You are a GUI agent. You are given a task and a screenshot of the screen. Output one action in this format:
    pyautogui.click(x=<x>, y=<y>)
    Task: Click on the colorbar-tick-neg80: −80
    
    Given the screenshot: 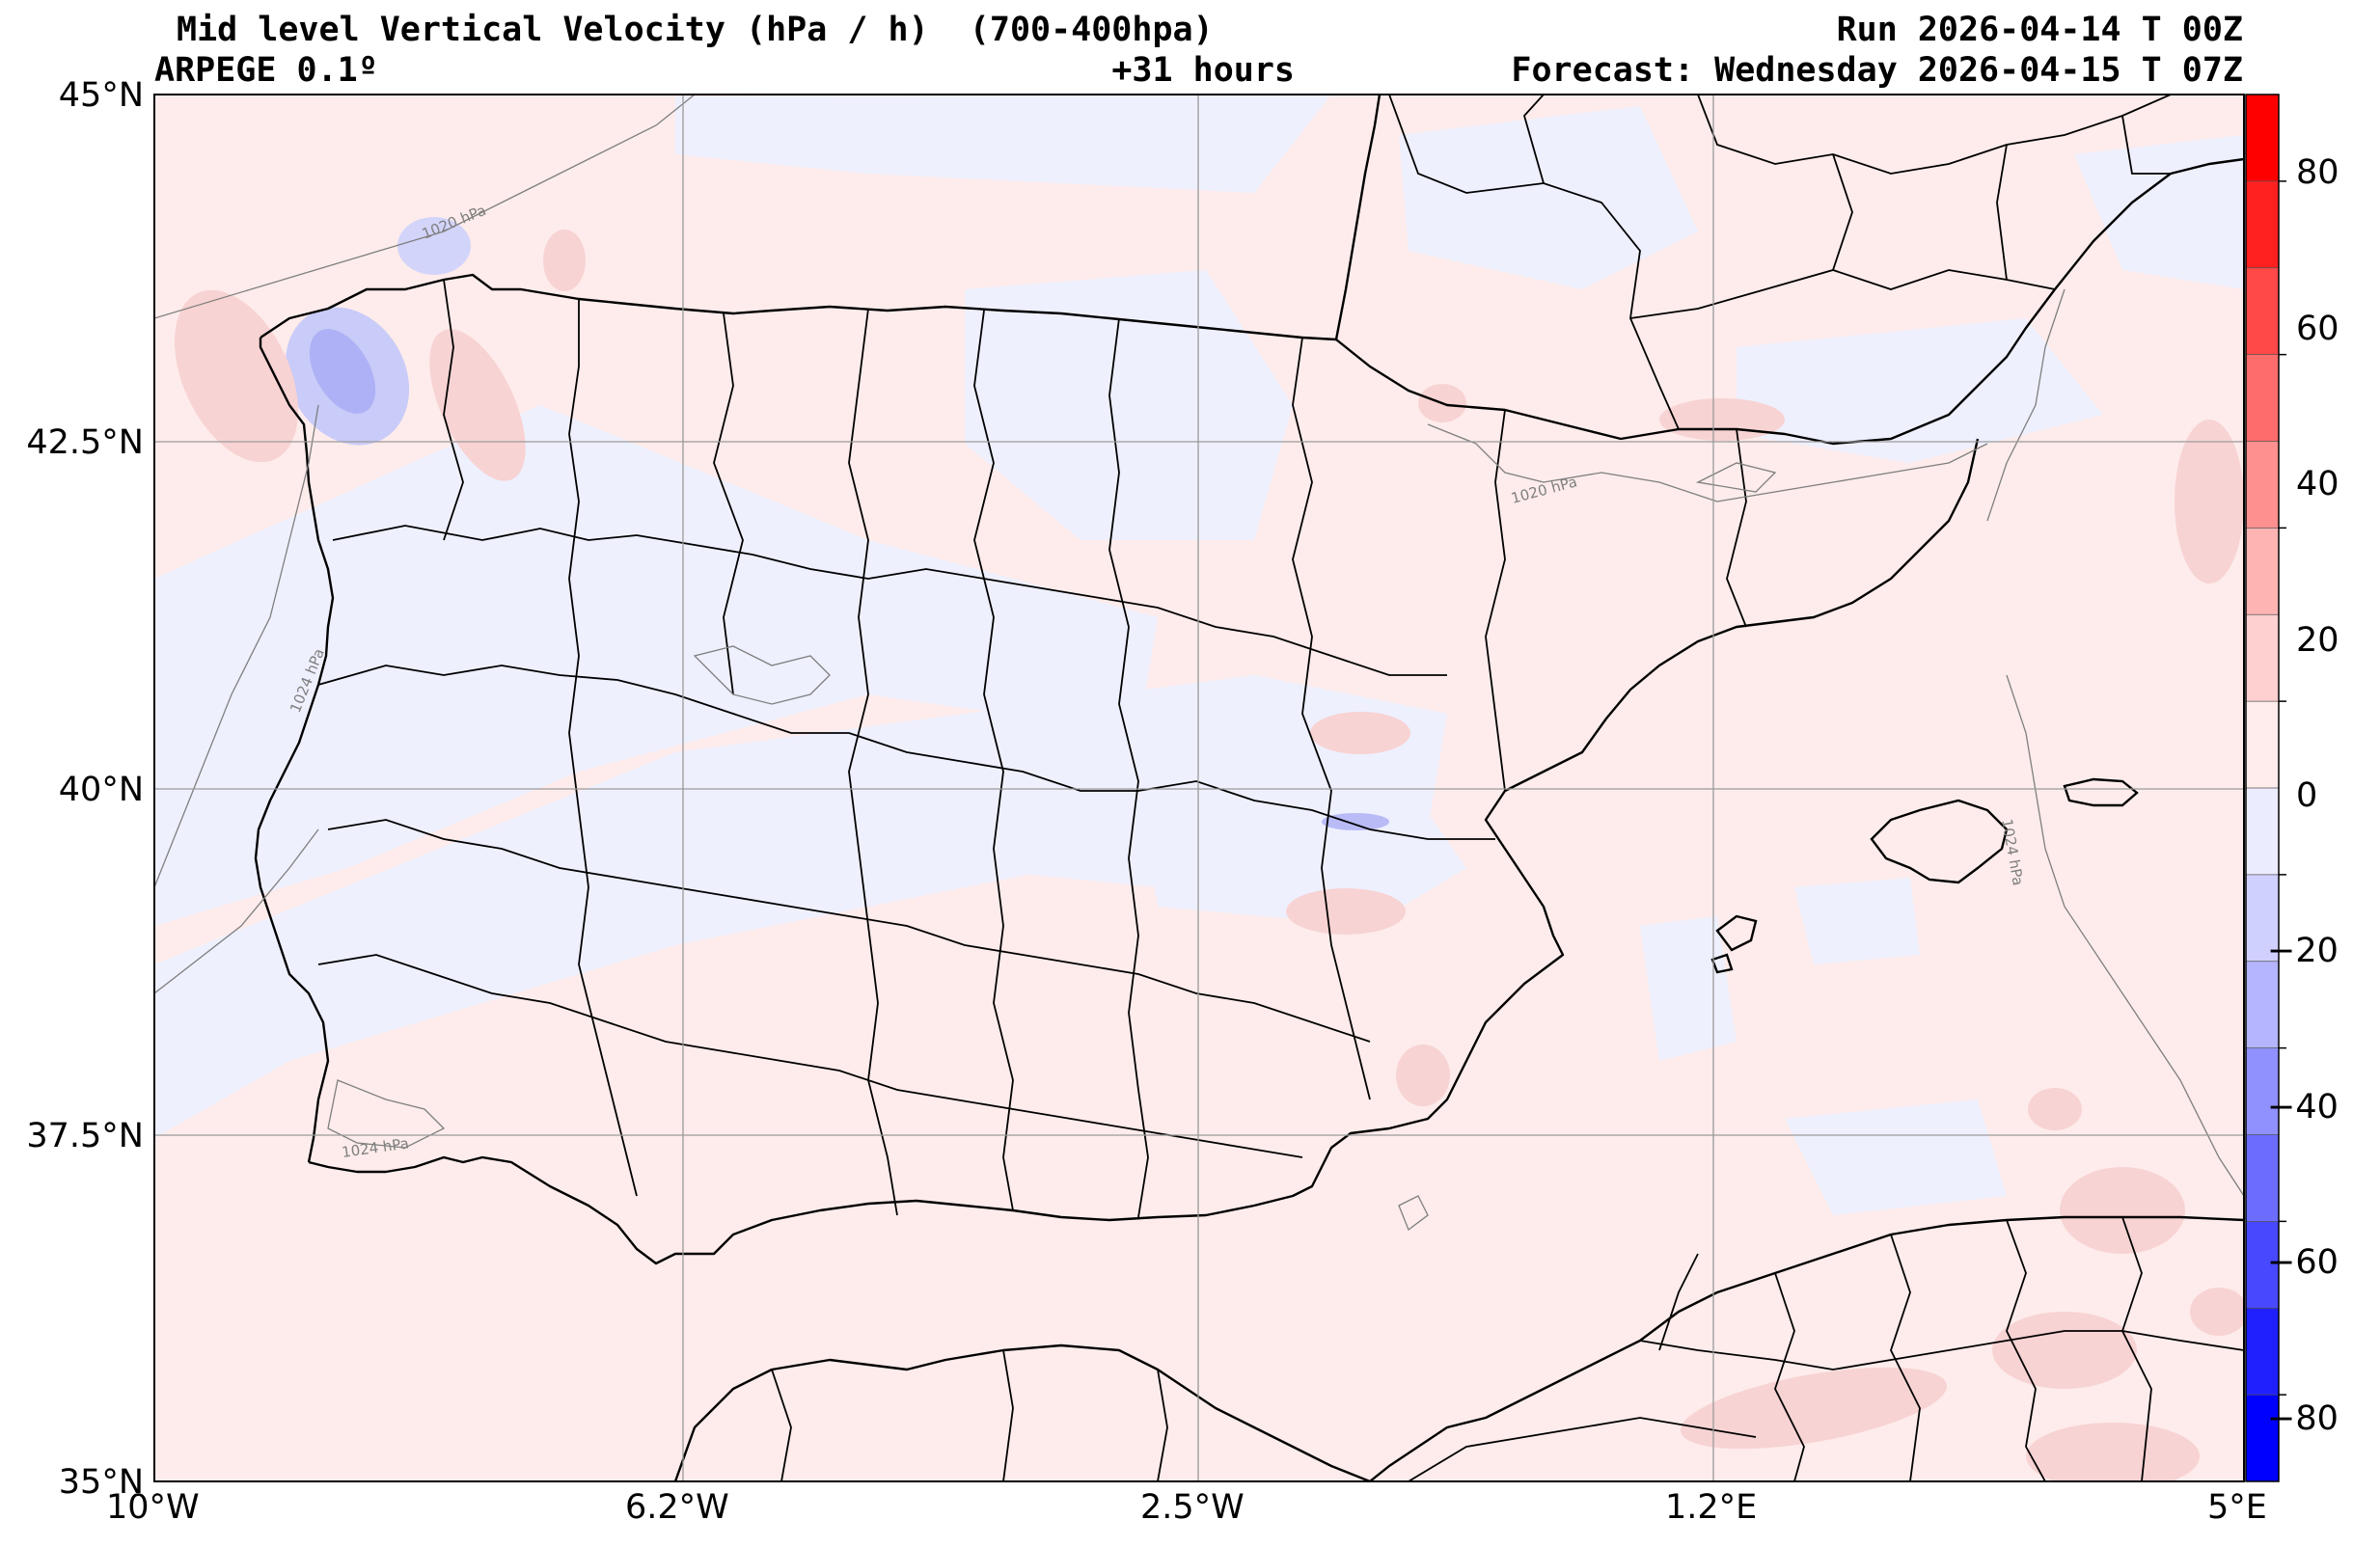 What is the action you would take?
    pyautogui.click(x=2303, y=1418)
    